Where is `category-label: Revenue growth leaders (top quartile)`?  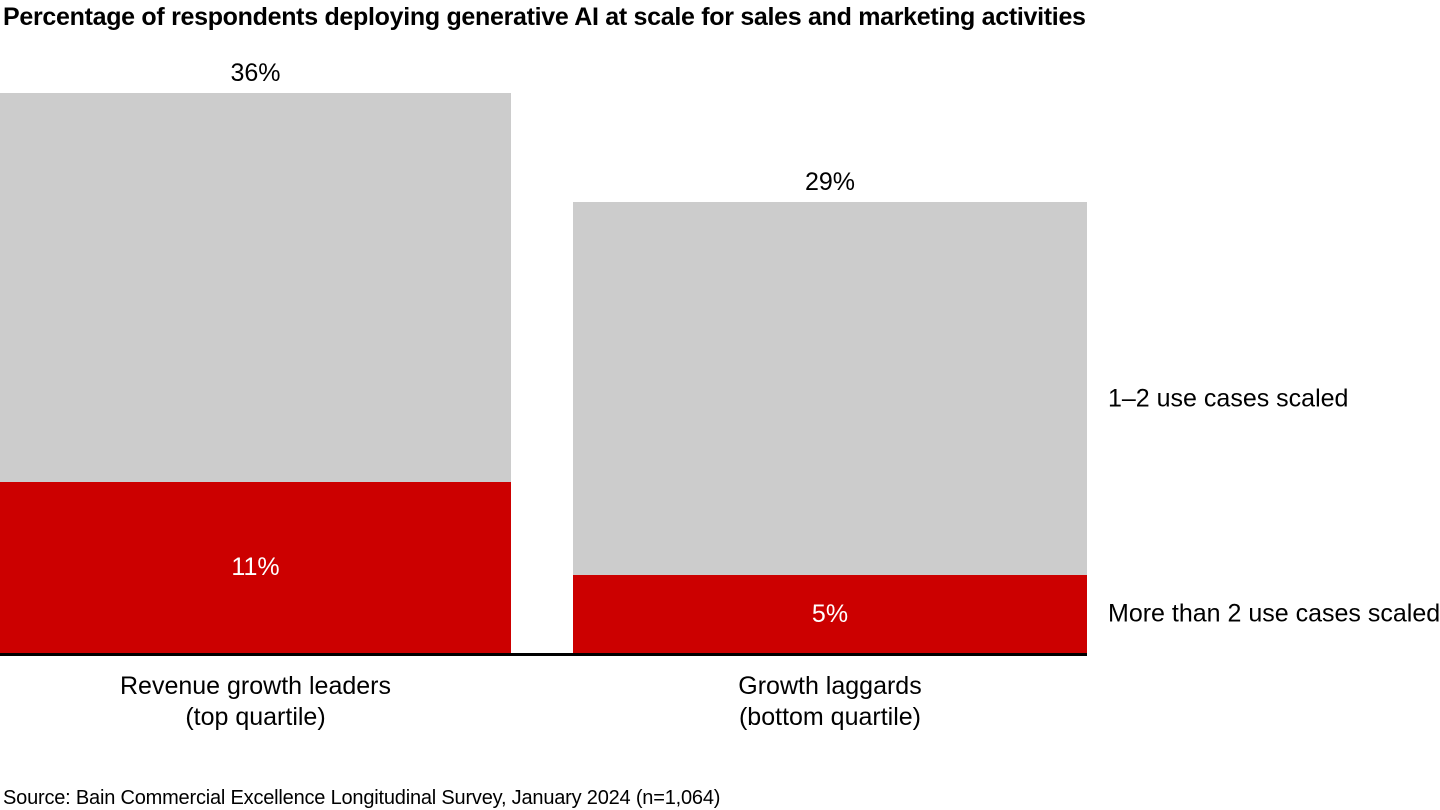
category-label: Revenue growth leaders (top quartile) is located at coordinates (255, 702).